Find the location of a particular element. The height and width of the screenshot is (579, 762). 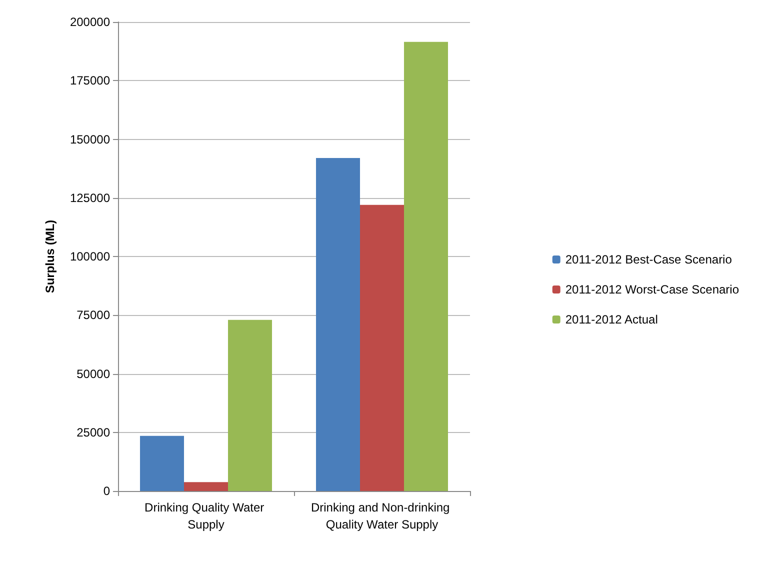

y-tick-label: 0 is located at coordinates (106, 491).